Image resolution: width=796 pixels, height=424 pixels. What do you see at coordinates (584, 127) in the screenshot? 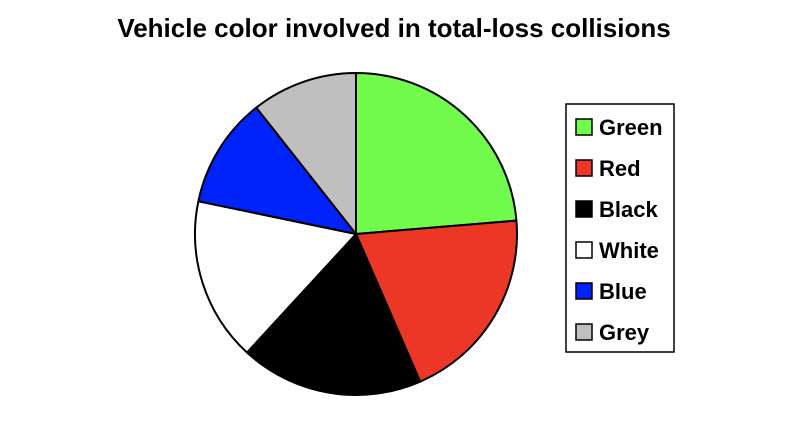
I see `legend-swatch-green` at bounding box center [584, 127].